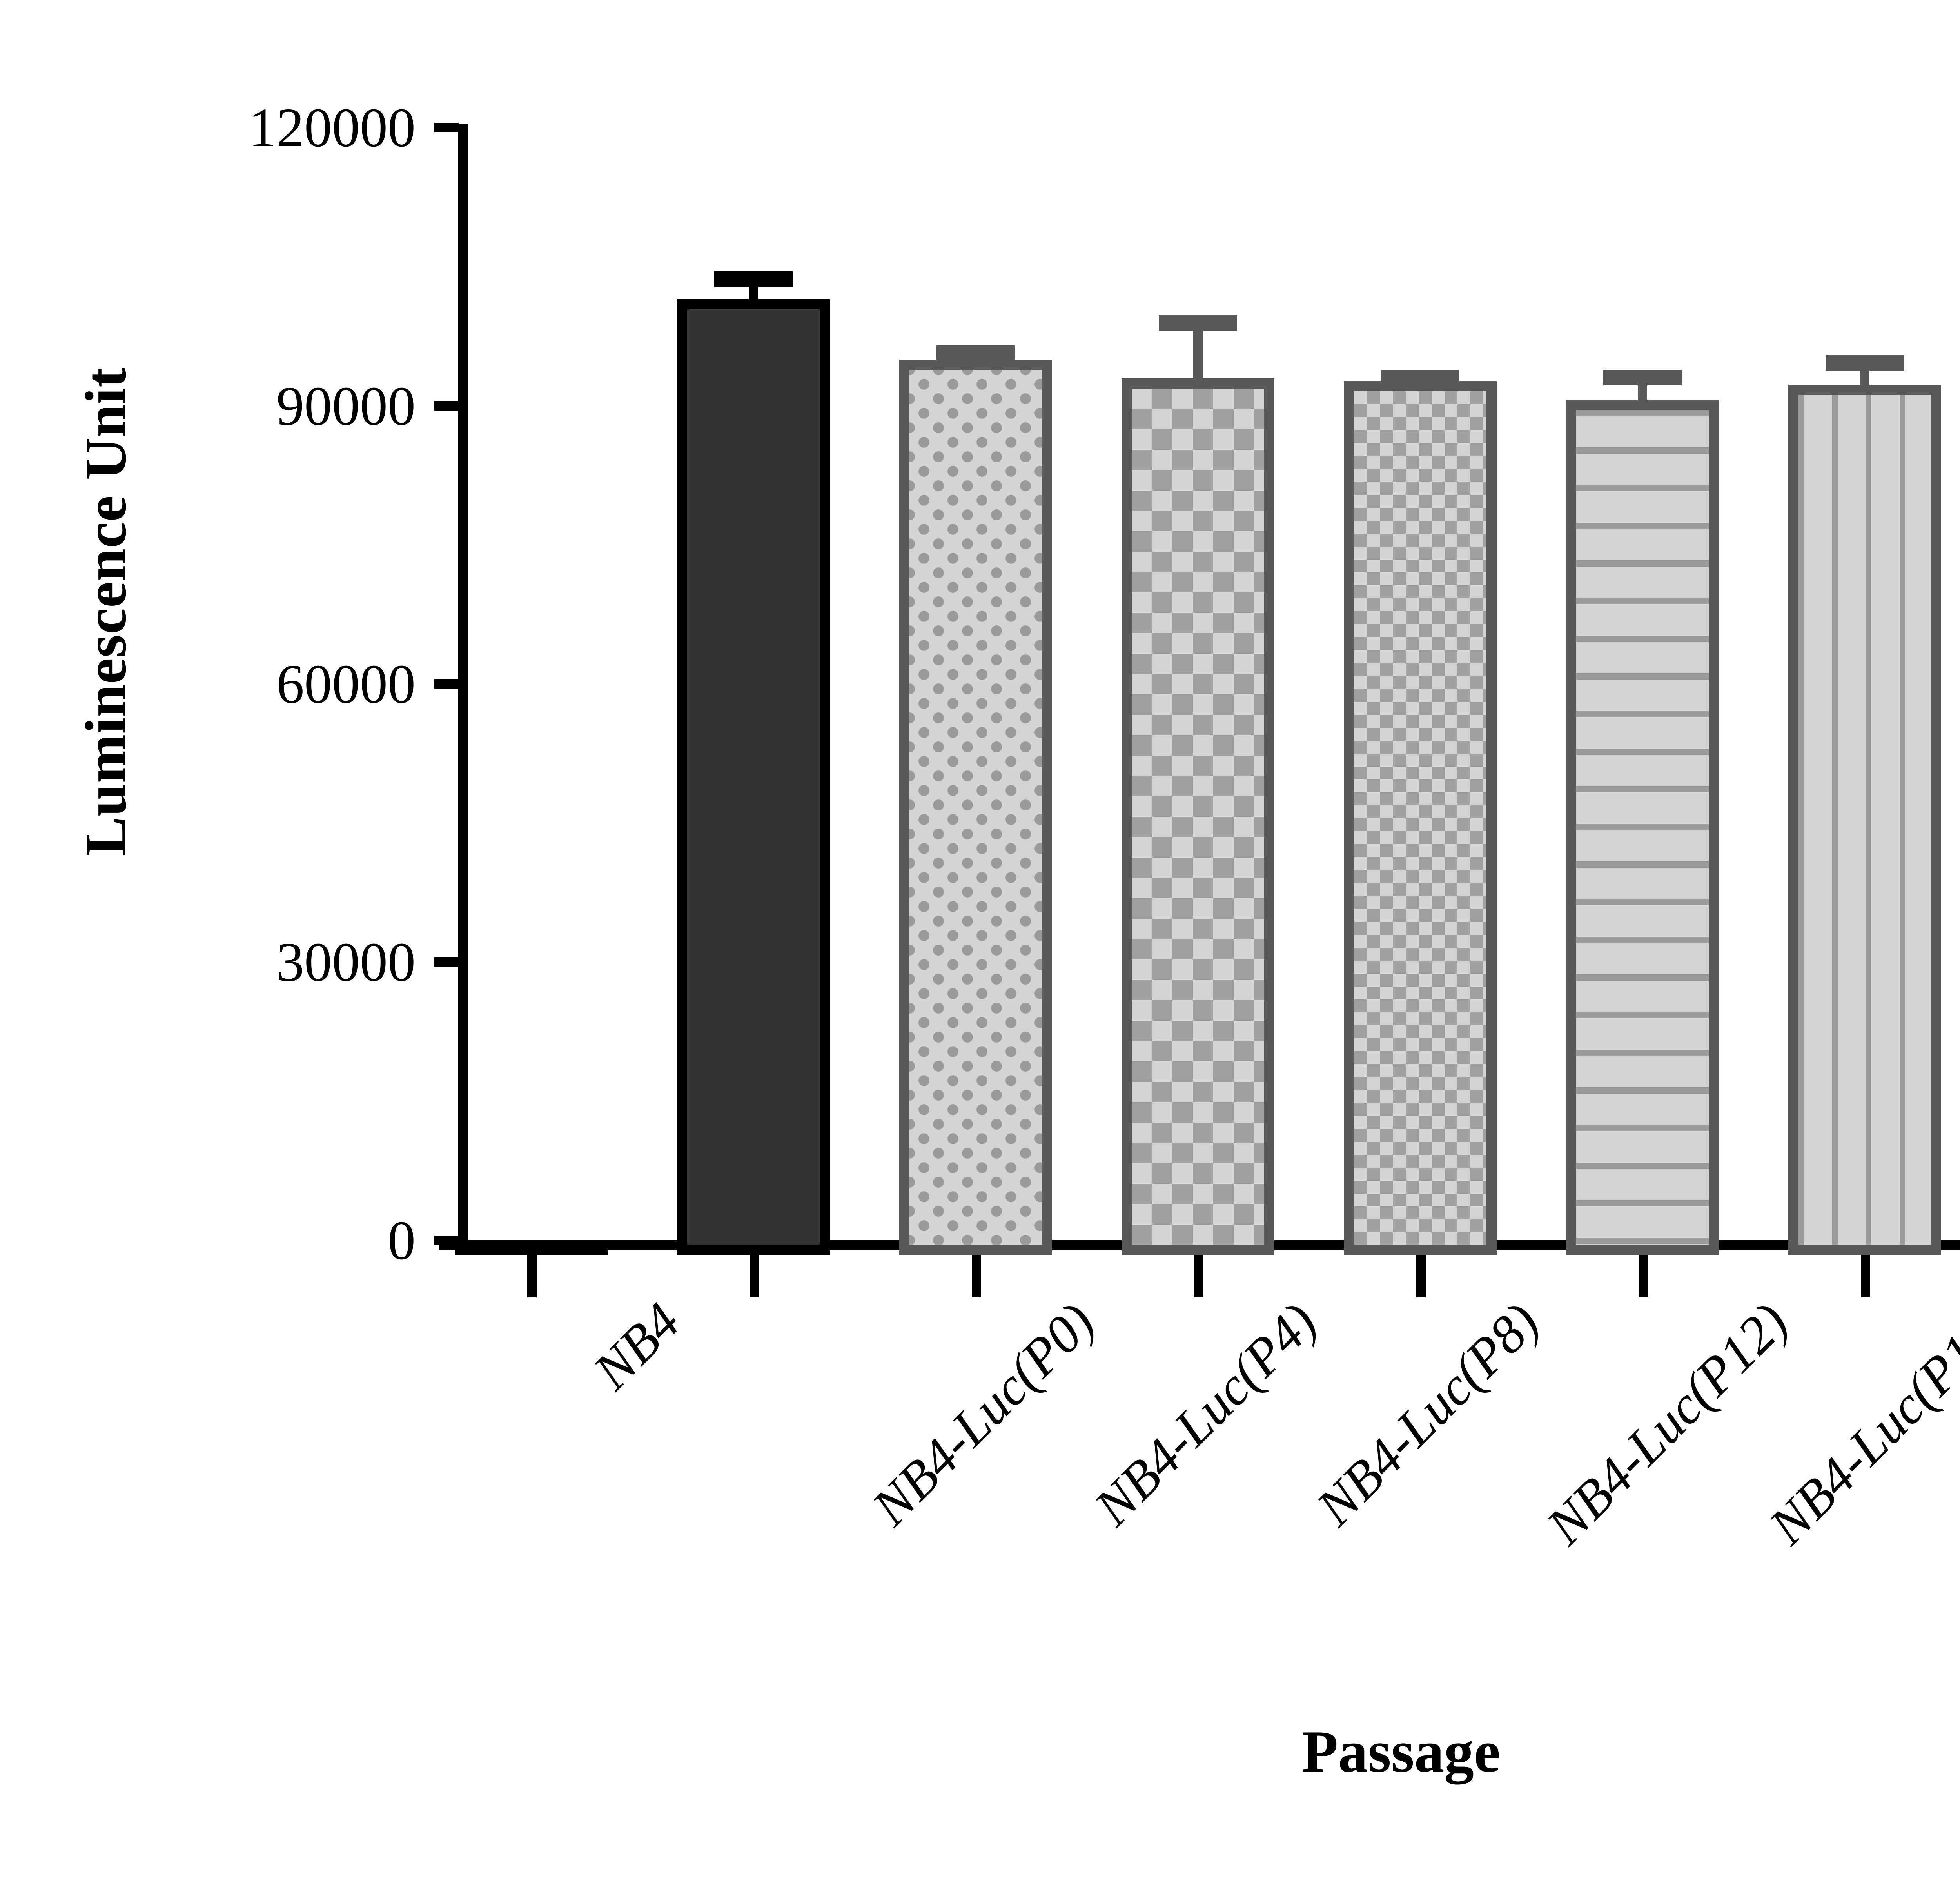 The image size is (1960, 1886). Describe the element at coordinates (402, 1240) in the screenshot. I see `y-tick-label: 0` at that location.